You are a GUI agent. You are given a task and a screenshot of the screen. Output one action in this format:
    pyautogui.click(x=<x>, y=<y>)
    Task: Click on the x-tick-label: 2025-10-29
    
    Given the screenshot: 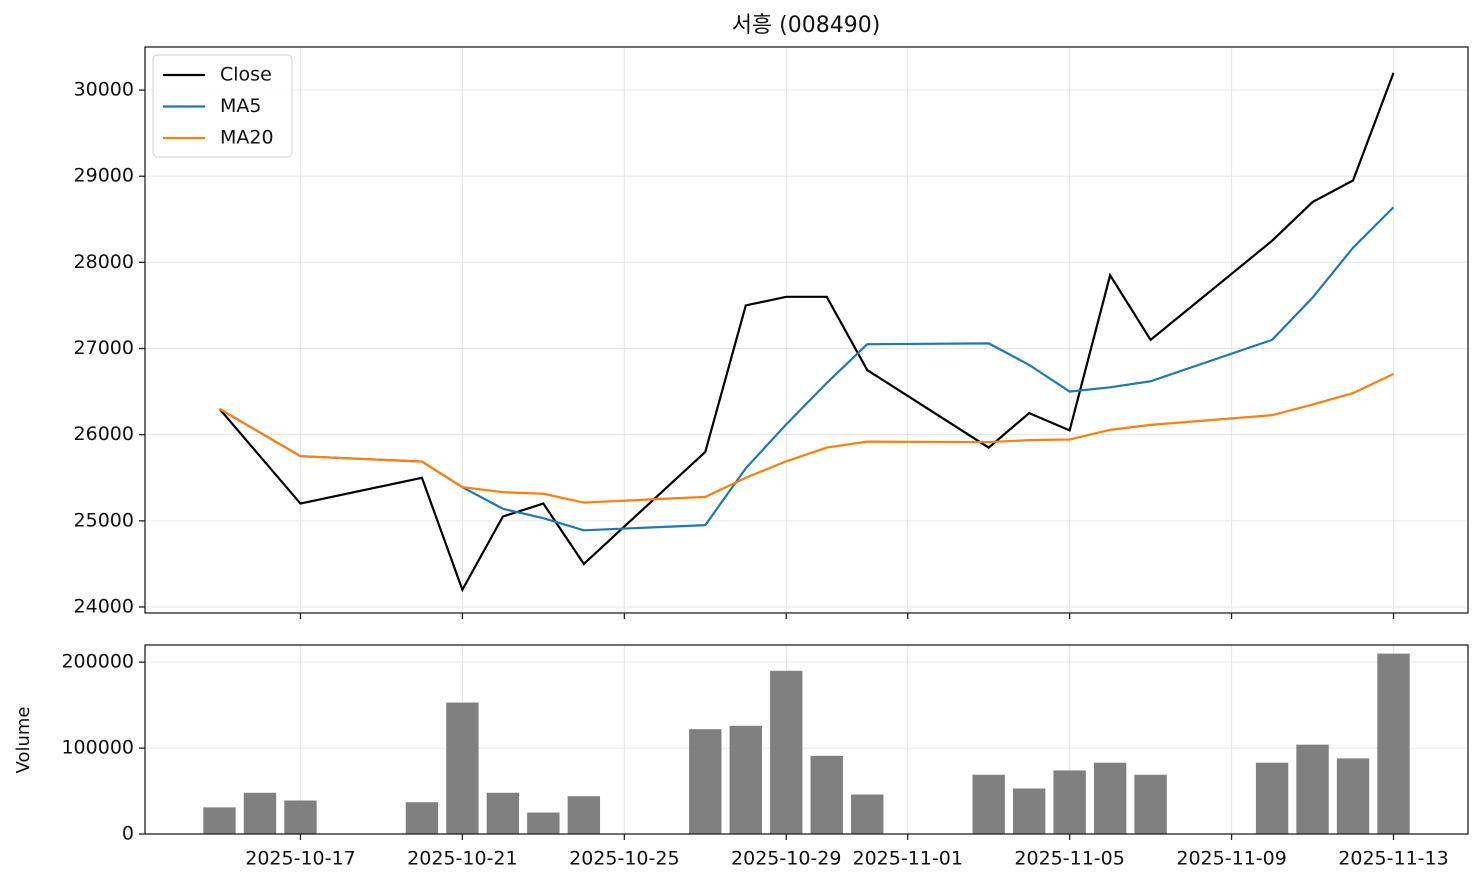 What is the action you would take?
    pyautogui.click(x=786, y=859)
    